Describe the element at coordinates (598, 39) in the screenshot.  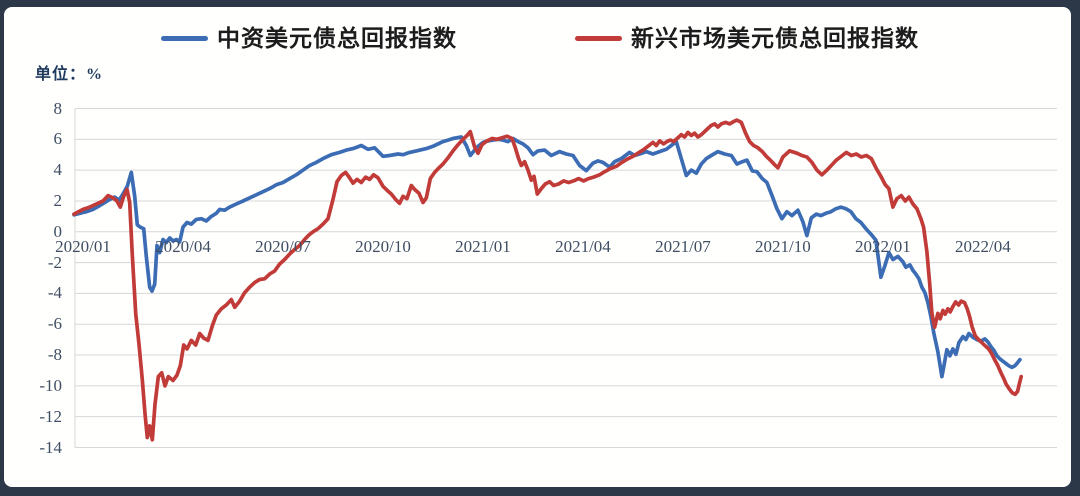
I see `red-line-swatch` at that location.